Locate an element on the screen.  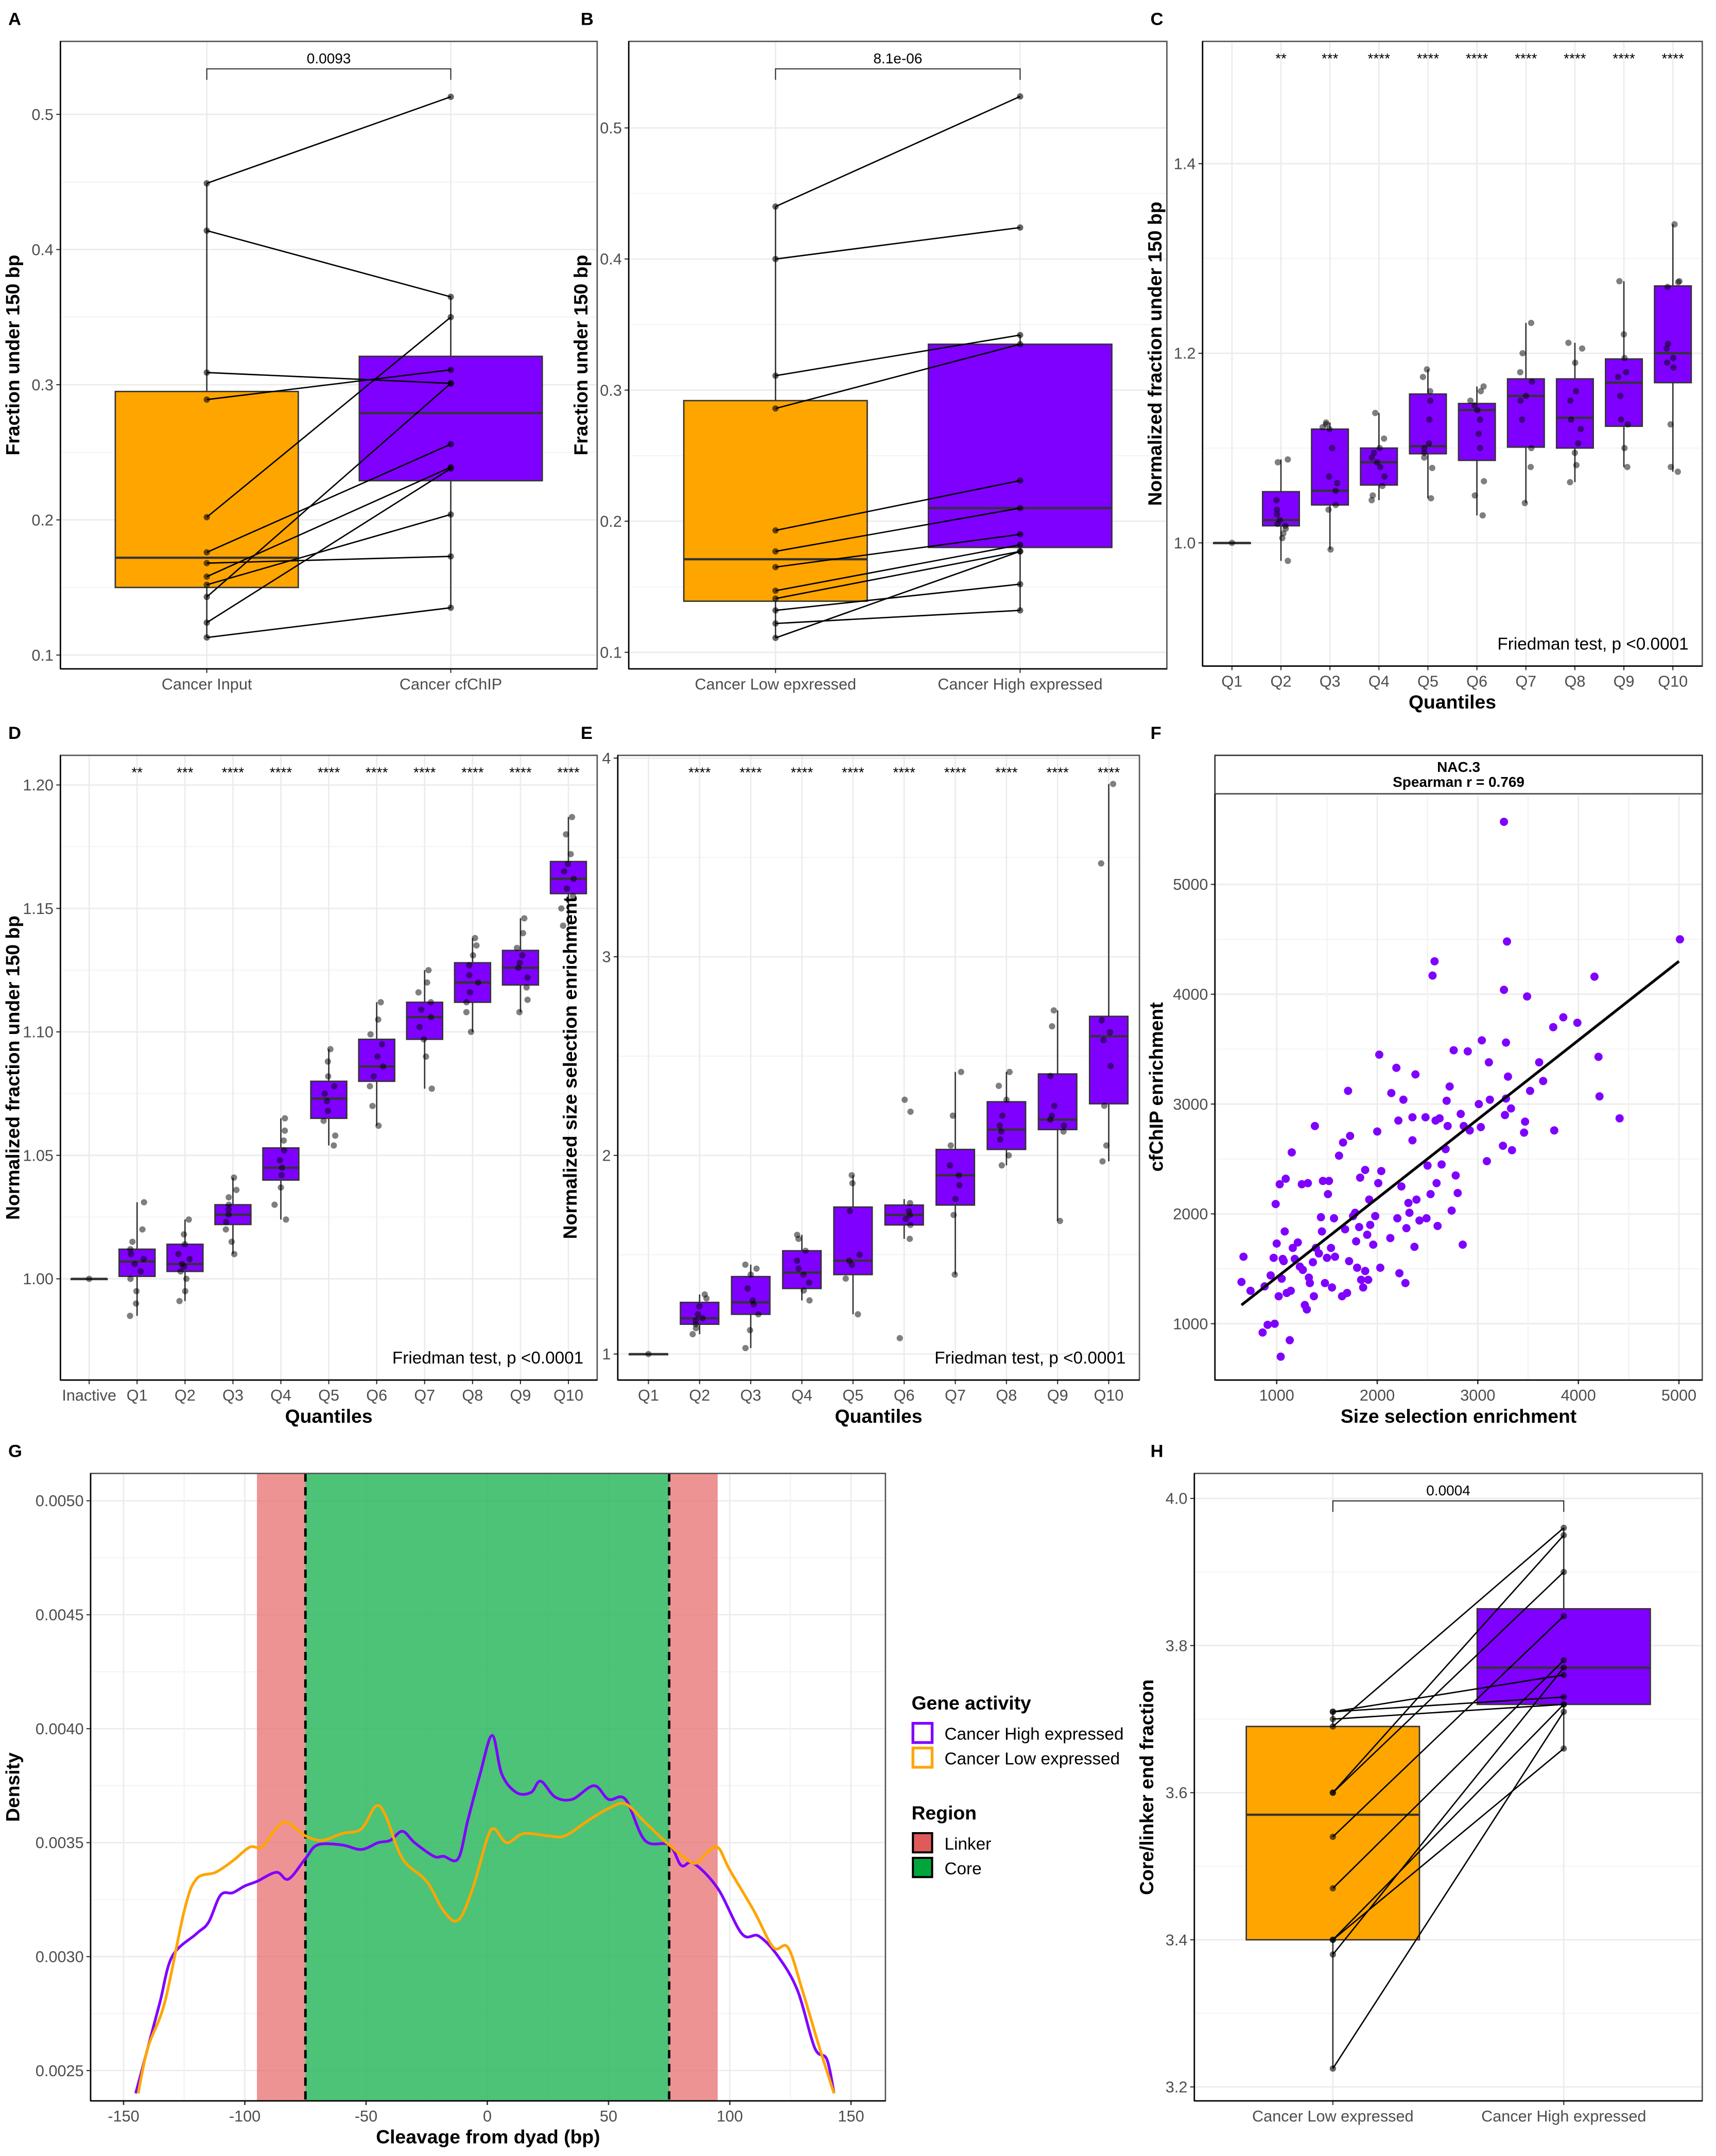
box-q5 is located at coordinates (1428, 433).